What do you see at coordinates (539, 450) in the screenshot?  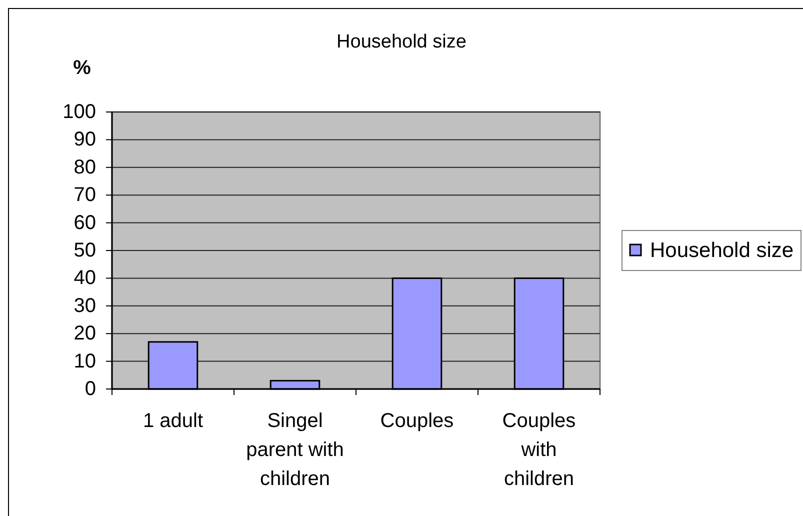 I see `x-tick-label: Couples with children` at bounding box center [539, 450].